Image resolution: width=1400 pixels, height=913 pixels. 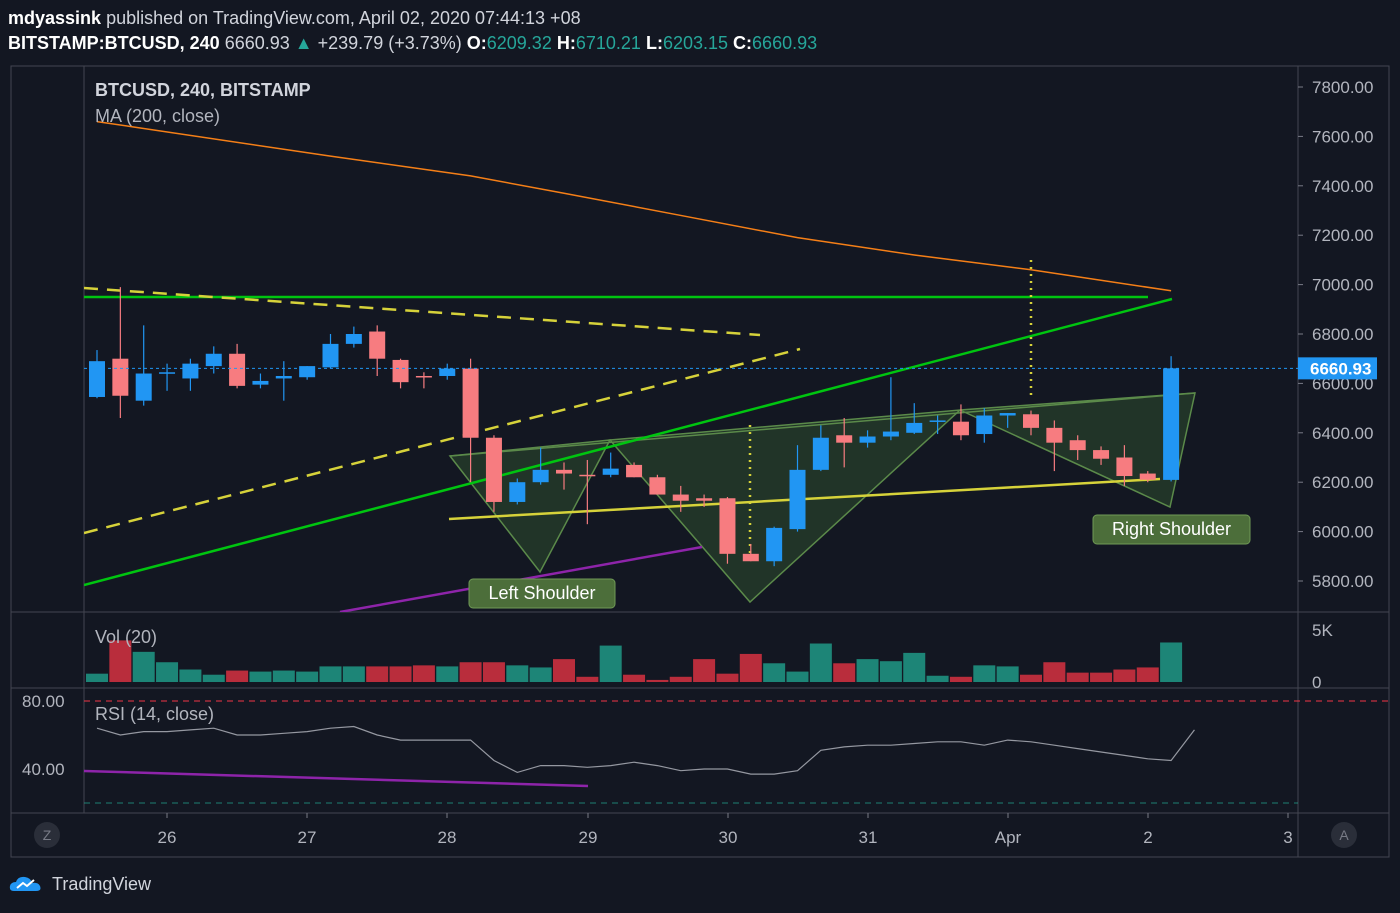 I want to click on time-tick-label: 26, so click(x=167, y=837).